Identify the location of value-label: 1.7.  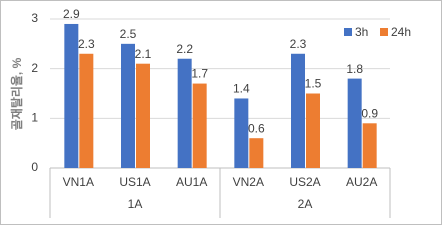
(199, 74).